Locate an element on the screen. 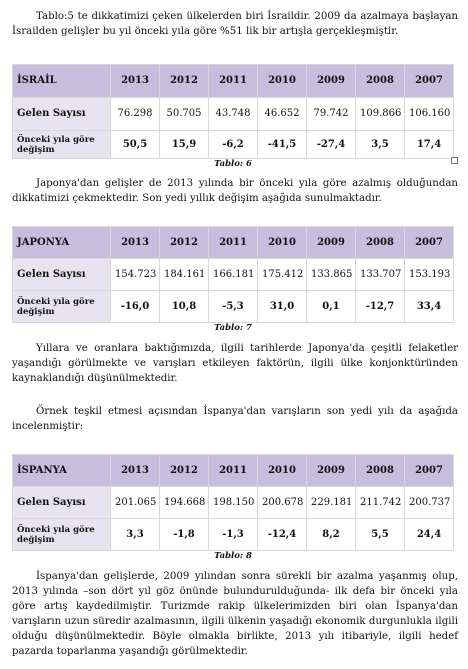 This screenshot has width=468, height=669. value-cell: -1,3 is located at coordinates (233, 534).